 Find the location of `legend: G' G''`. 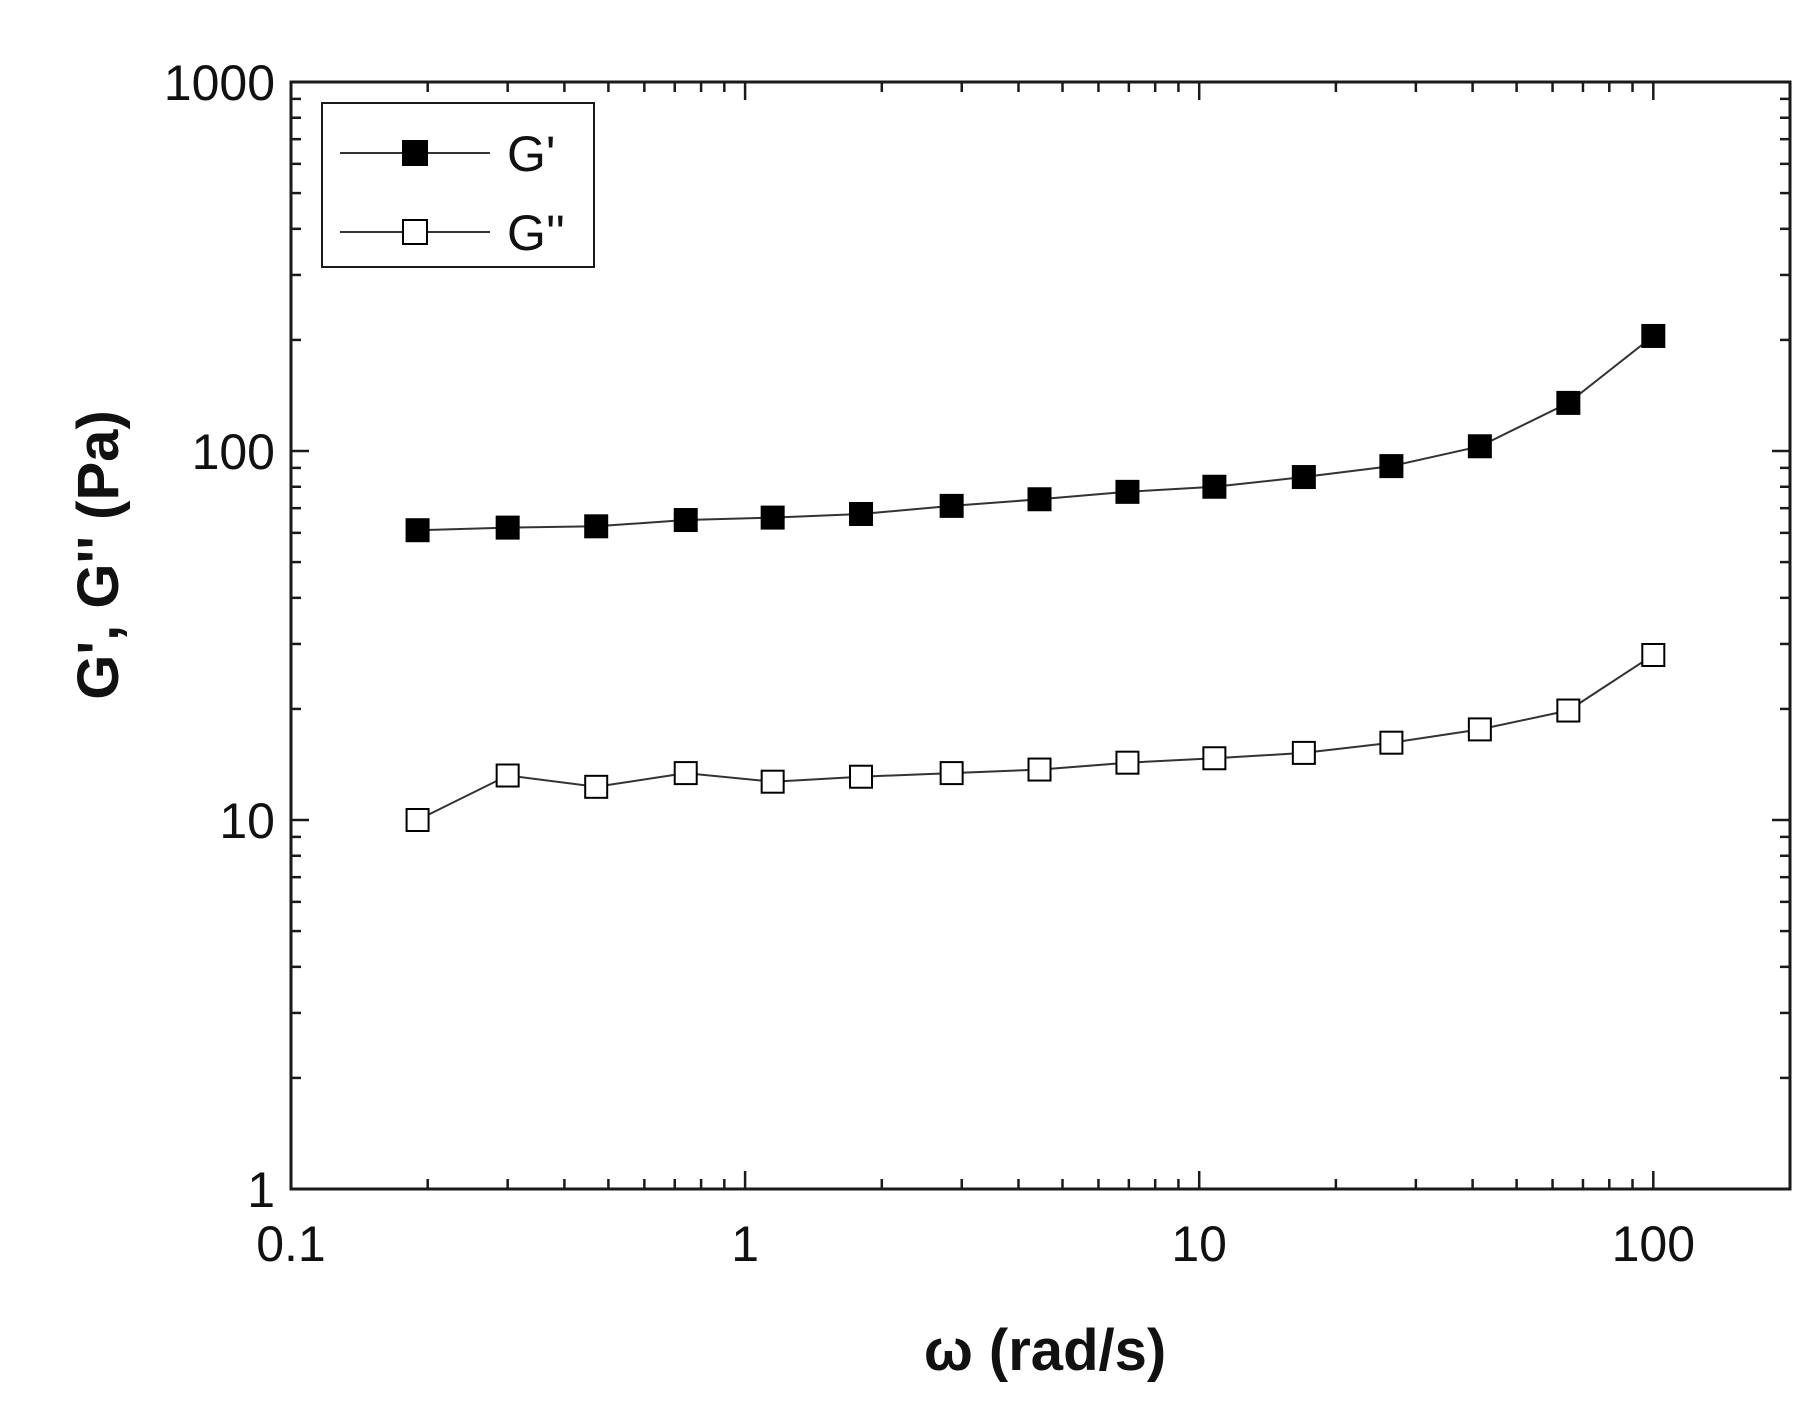

legend: G' G'' is located at coordinates (458, 185).